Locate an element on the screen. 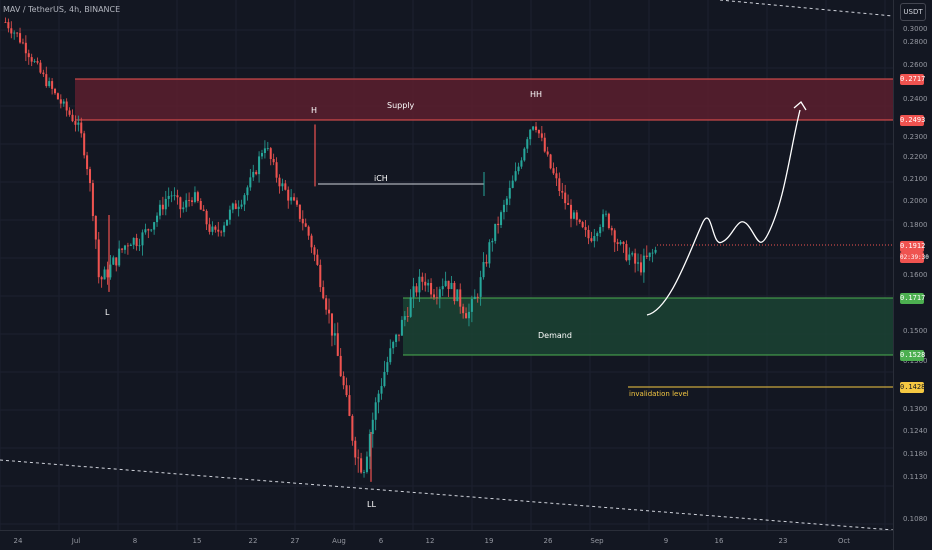 The height and width of the screenshot is (550, 932). price-tick: 0.1180 is located at coordinates (915, 454).